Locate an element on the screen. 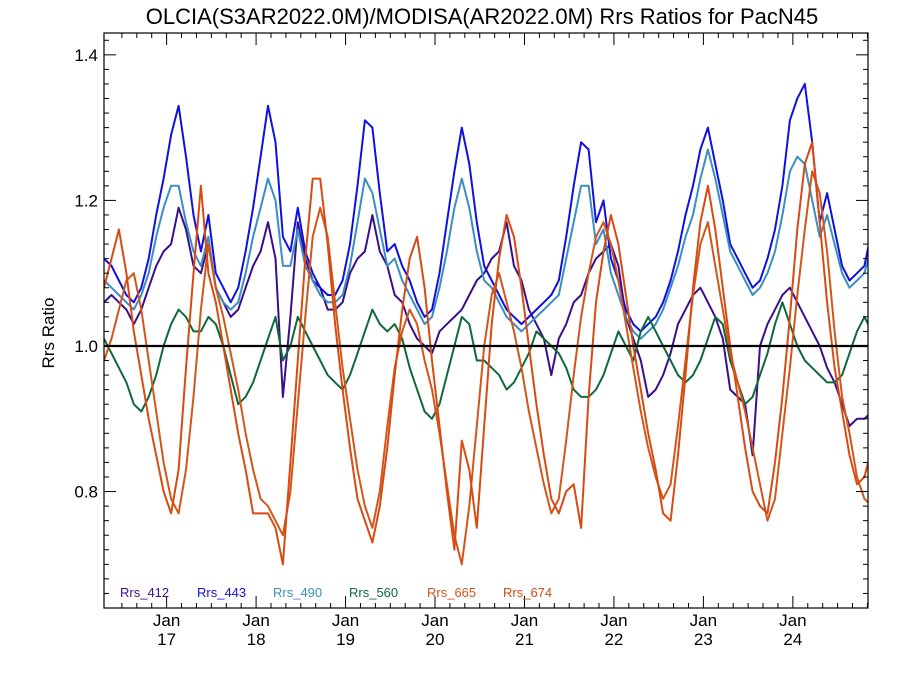 Image resolution: width=900 pixels, height=675 pixels. y-axis-label: Rrs Ratio is located at coordinates (48, 333).